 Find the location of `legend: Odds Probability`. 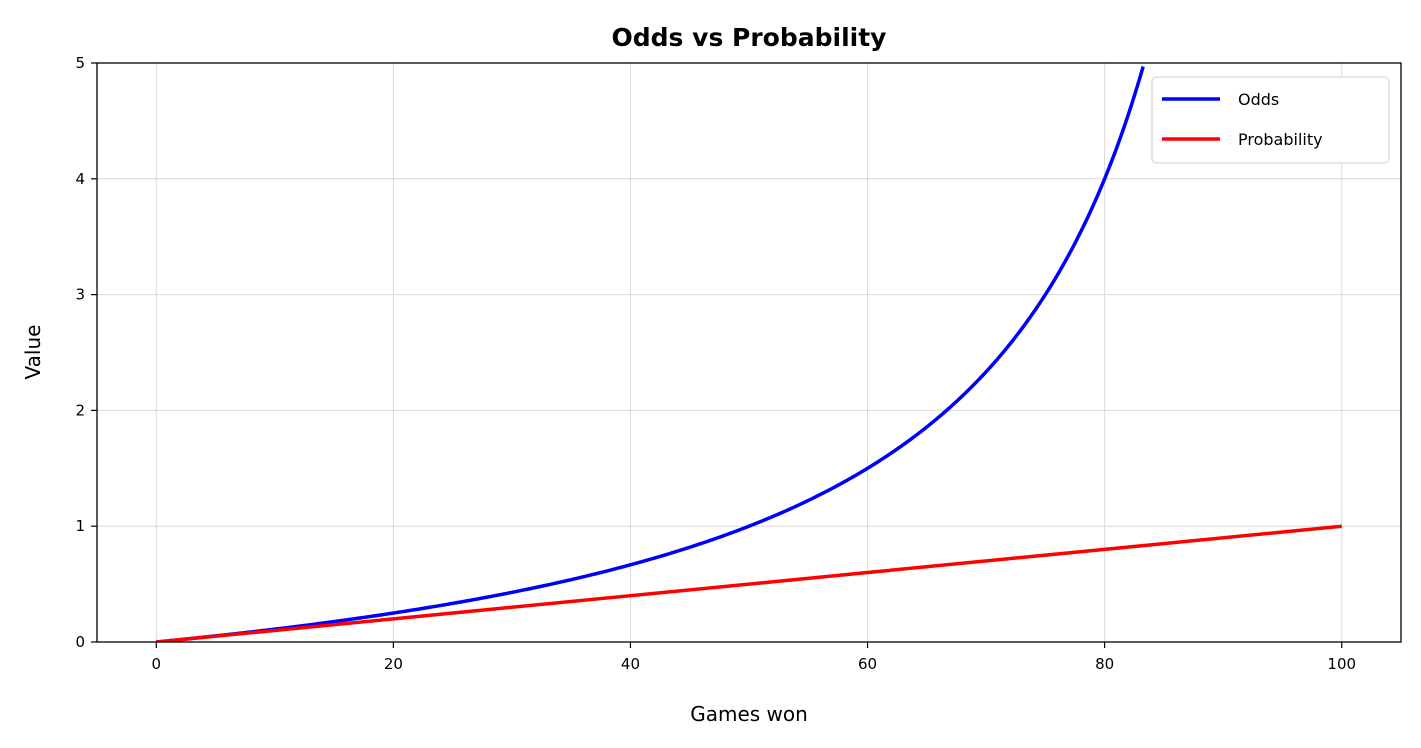

legend: Odds Probability is located at coordinates (1270, 120).